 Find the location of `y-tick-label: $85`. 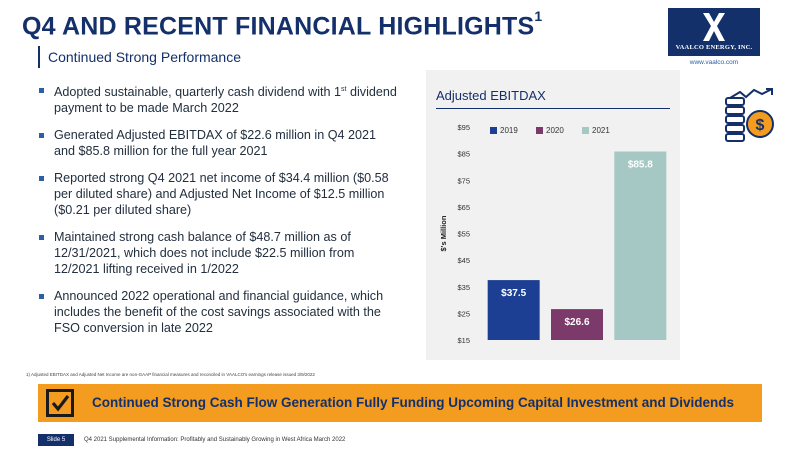

y-tick-label: $85 is located at coordinates (463, 154).